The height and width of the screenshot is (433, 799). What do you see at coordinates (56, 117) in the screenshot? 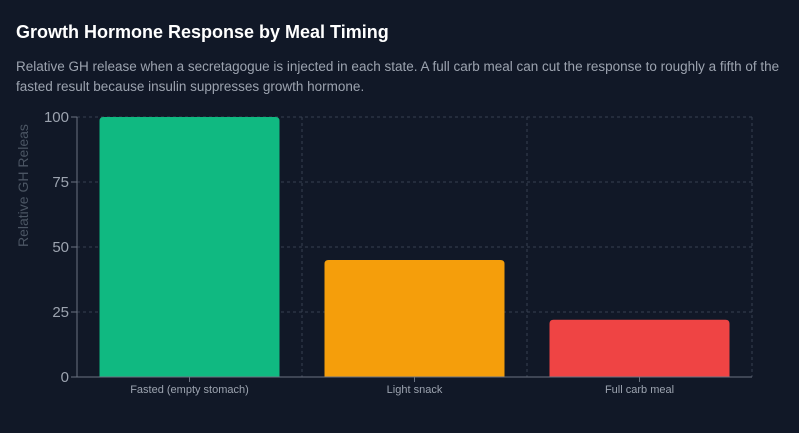
I see `y-tick-label: 100` at bounding box center [56, 117].